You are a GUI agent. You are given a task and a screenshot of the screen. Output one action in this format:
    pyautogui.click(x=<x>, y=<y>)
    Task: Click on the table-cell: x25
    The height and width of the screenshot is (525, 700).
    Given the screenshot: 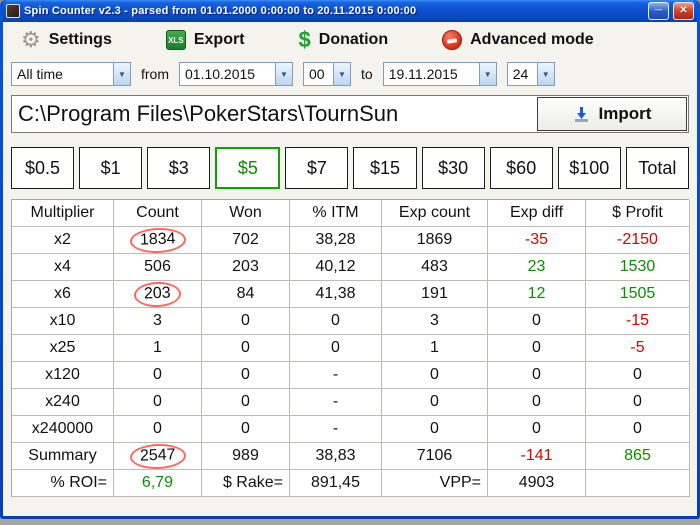 What is the action you would take?
    pyautogui.click(x=63, y=348)
    